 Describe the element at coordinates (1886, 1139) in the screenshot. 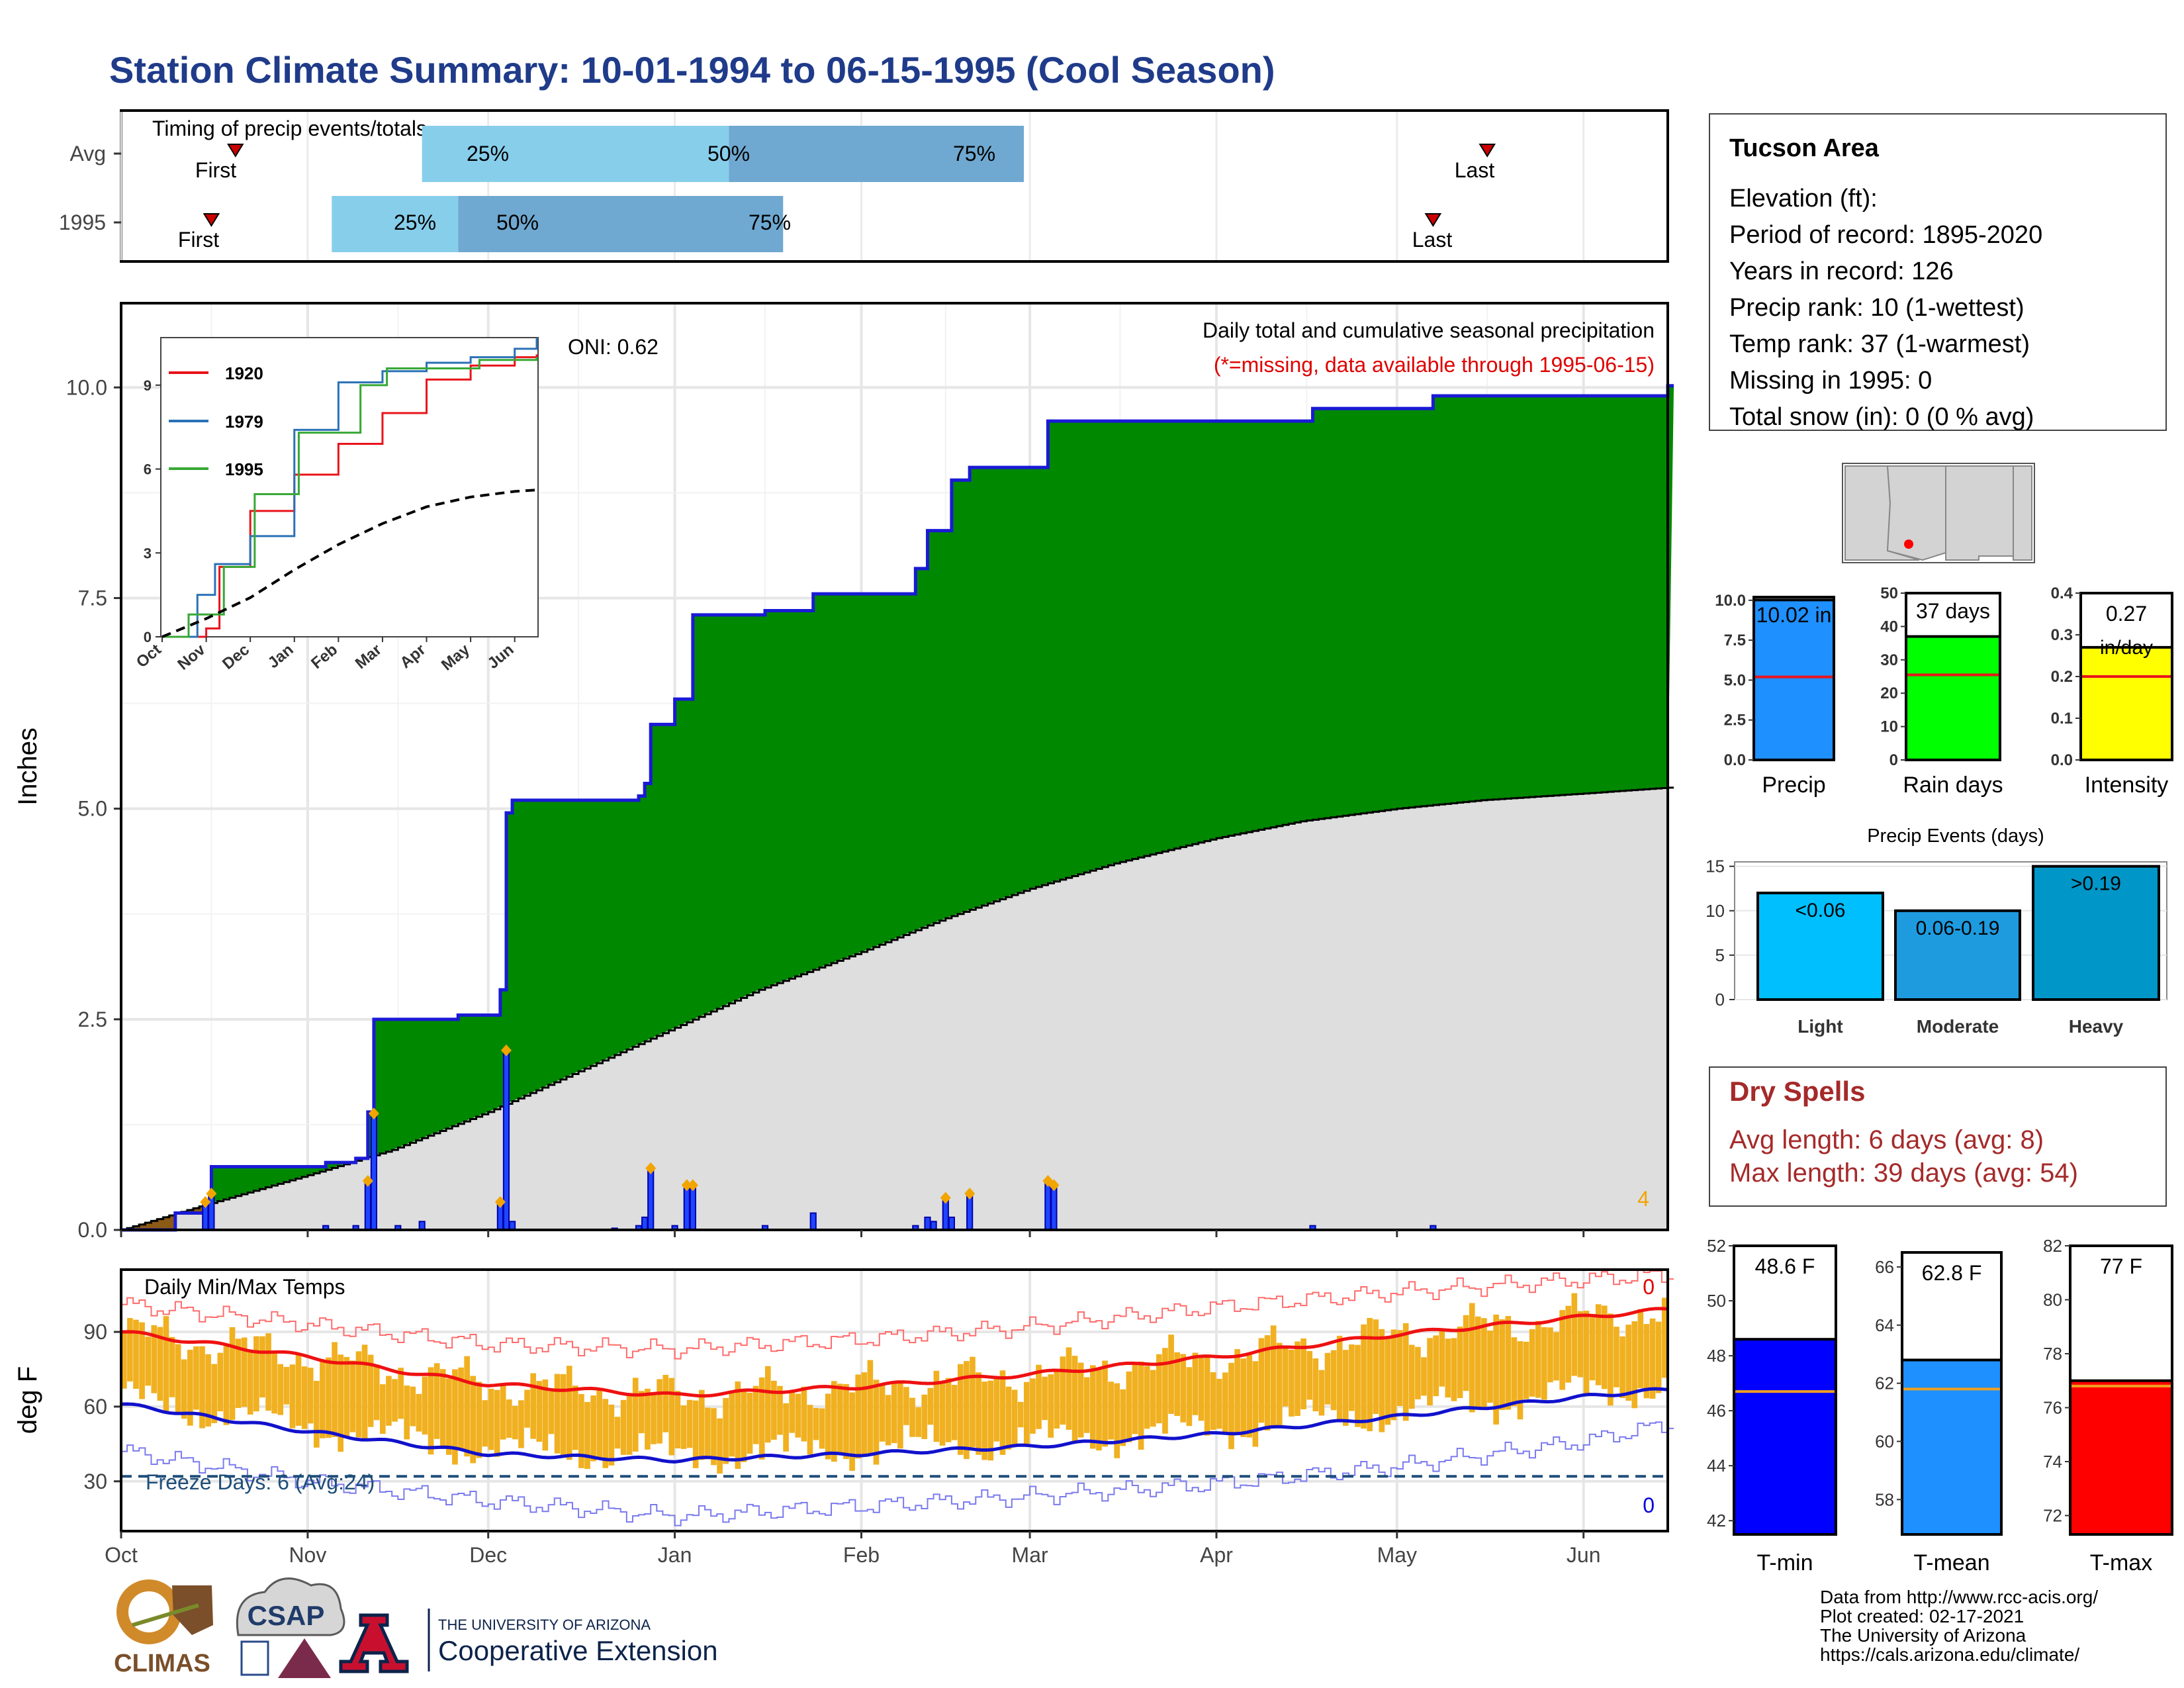

I see `dry-spells-avg: Avg length: 6 days (avg: 8)` at that location.